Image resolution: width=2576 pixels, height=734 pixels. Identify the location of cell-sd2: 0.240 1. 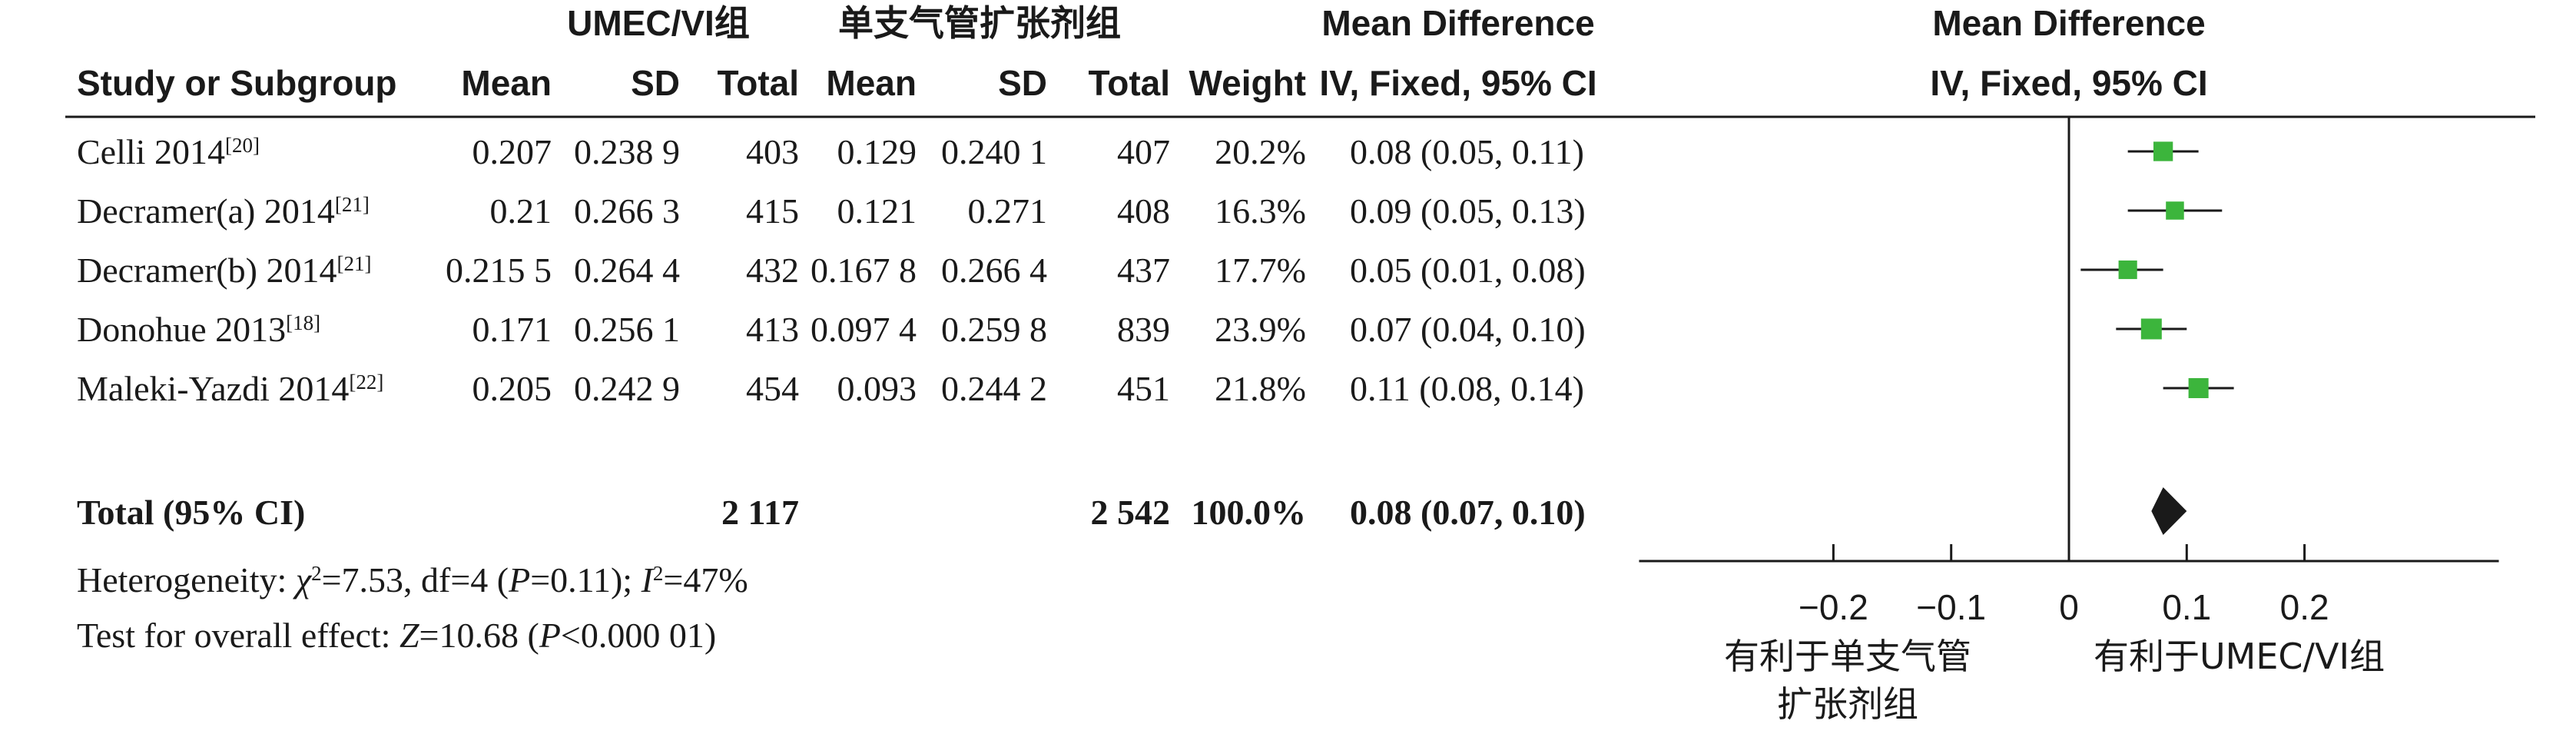
(994, 151).